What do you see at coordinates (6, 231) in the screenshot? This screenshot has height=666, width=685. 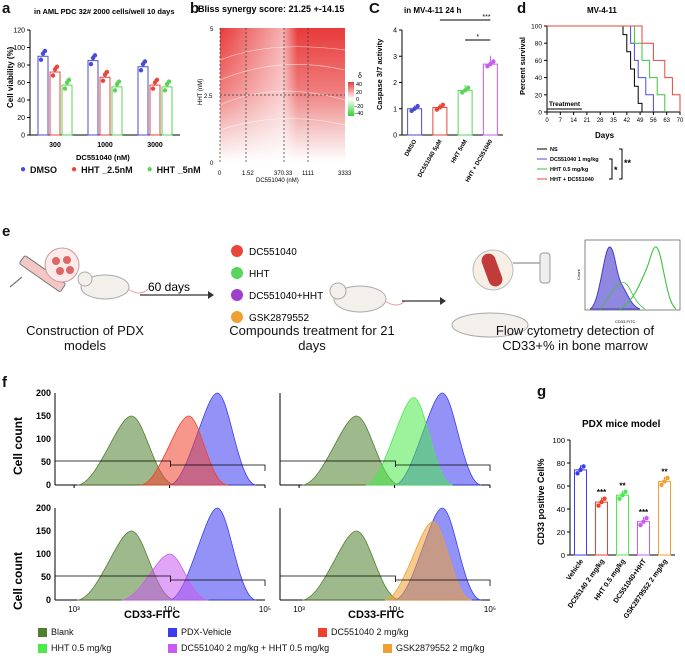 I see `panel-letter-e: e` at bounding box center [6, 231].